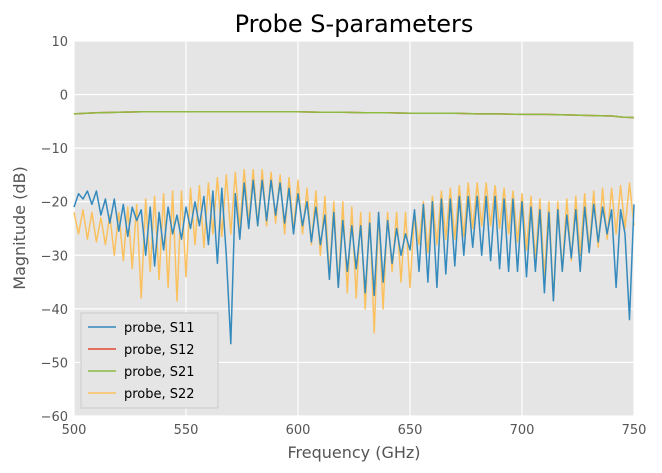 The width and height of the screenshot is (662, 473). Describe the element at coordinates (354, 24) in the screenshot. I see `chart-title: Probe S-parameters` at that location.